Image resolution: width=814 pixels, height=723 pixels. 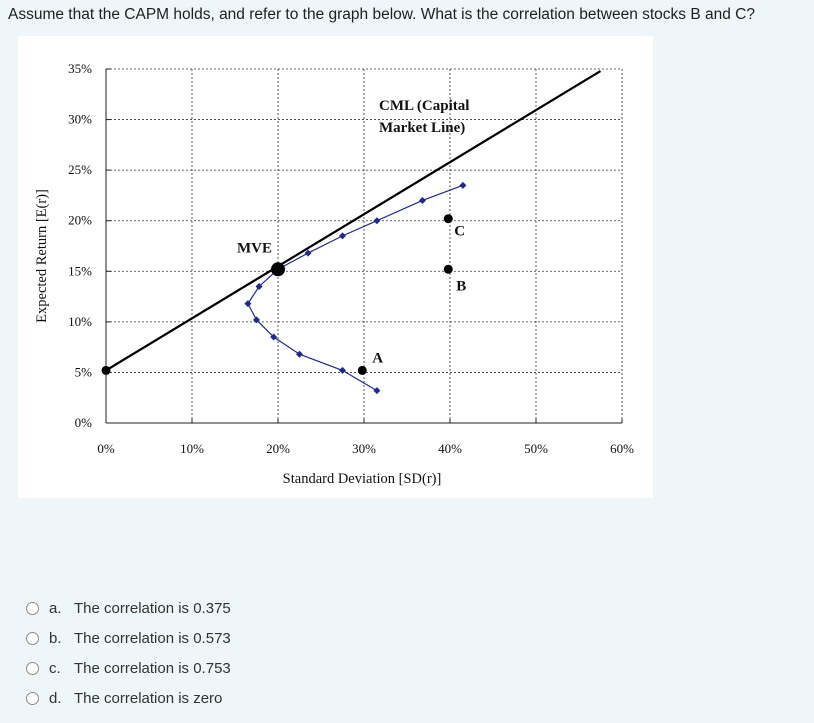 I want to click on option-text: The correlation is zero, so click(x=148, y=698).